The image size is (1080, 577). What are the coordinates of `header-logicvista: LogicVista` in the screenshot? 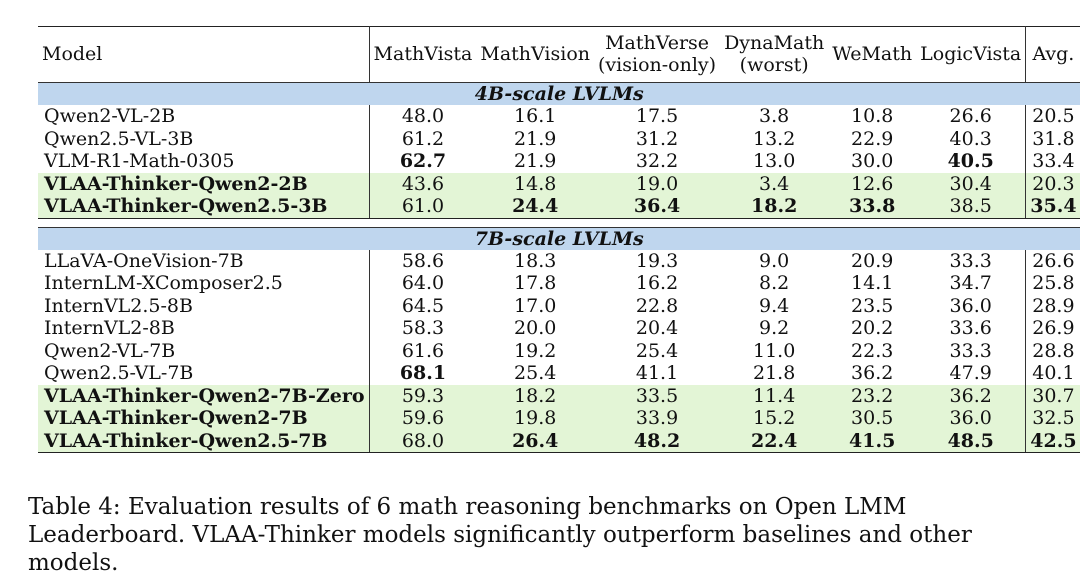 It's located at (971, 54).